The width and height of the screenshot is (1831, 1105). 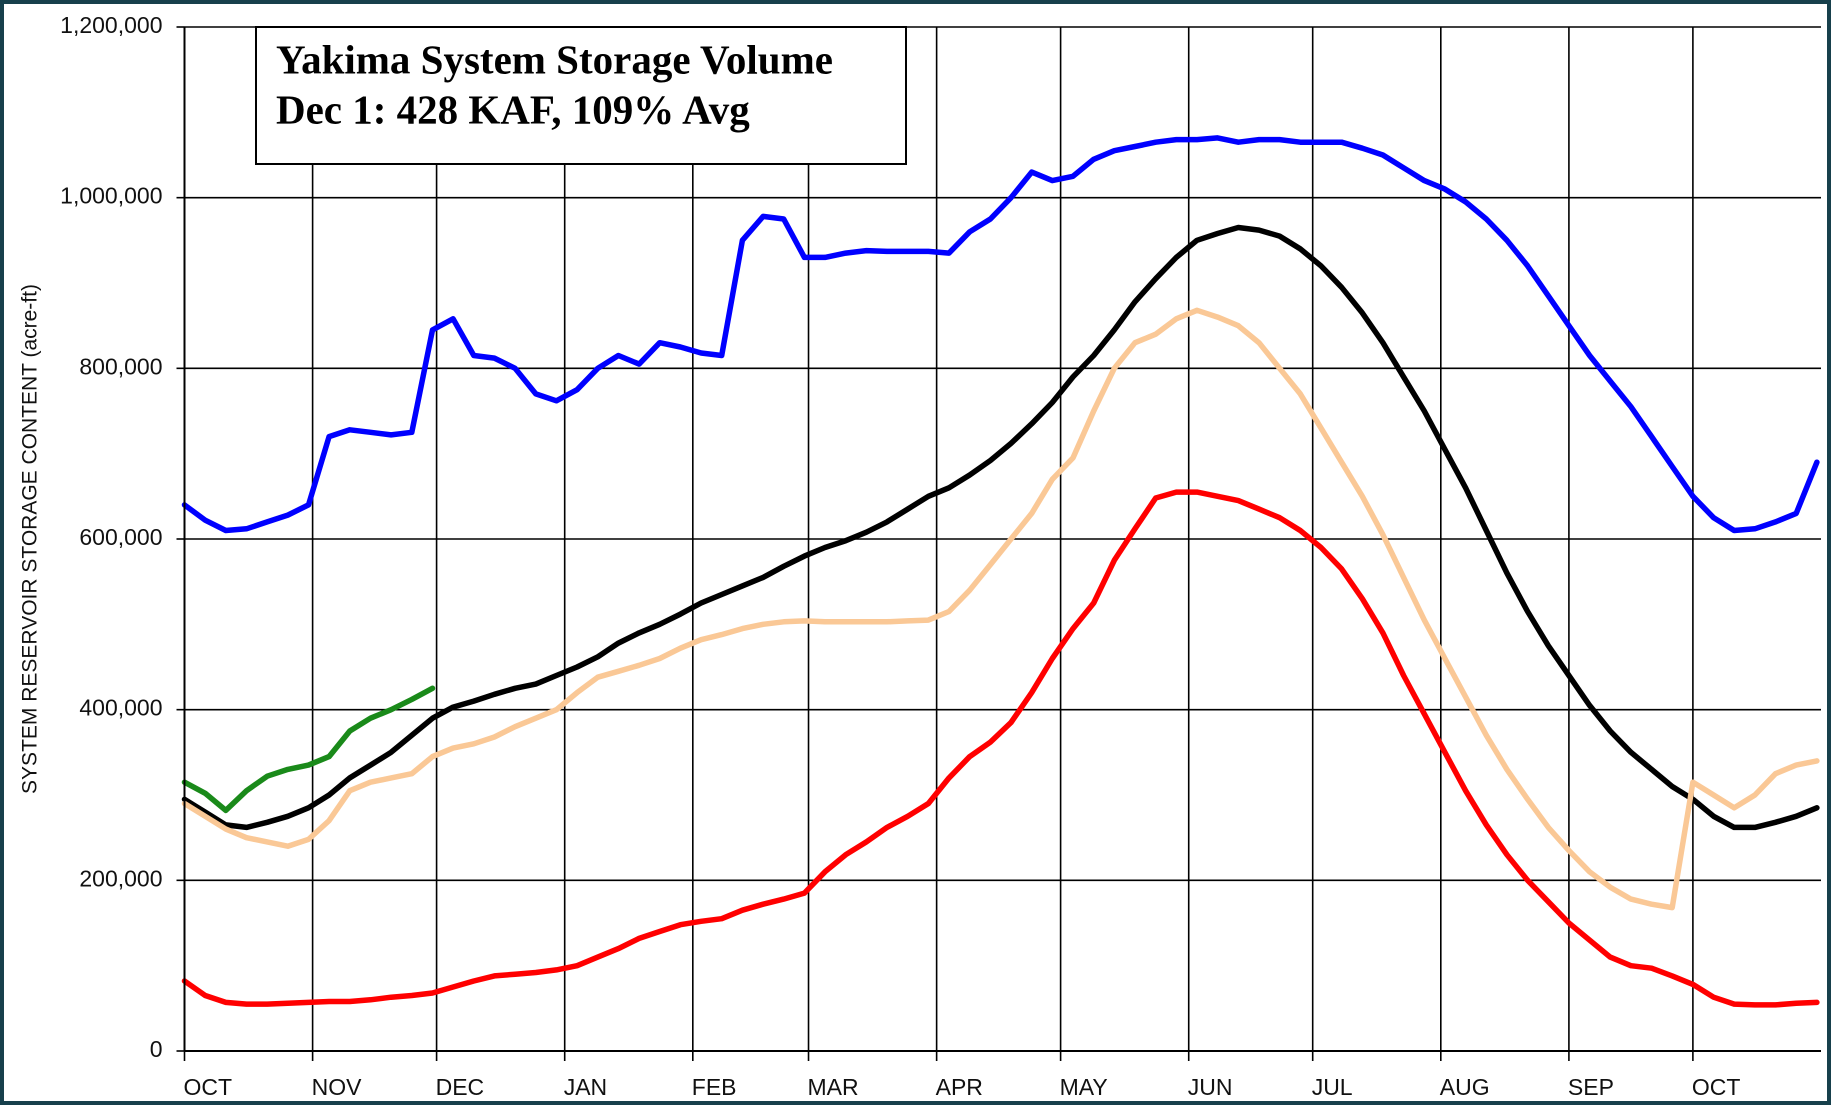 I want to click on x-tick-label: MAY, so click(x=1084, y=1087).